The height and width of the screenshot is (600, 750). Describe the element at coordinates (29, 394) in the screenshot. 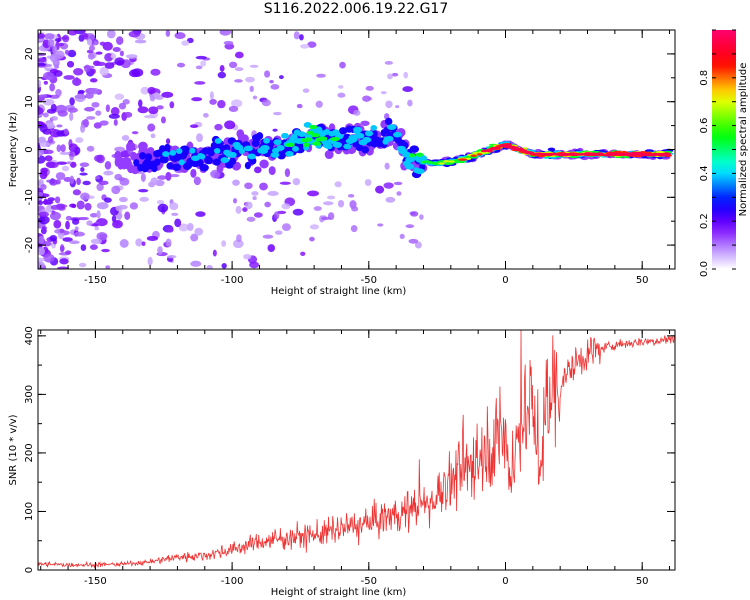

I see `y-tick-label: 300` at that location.